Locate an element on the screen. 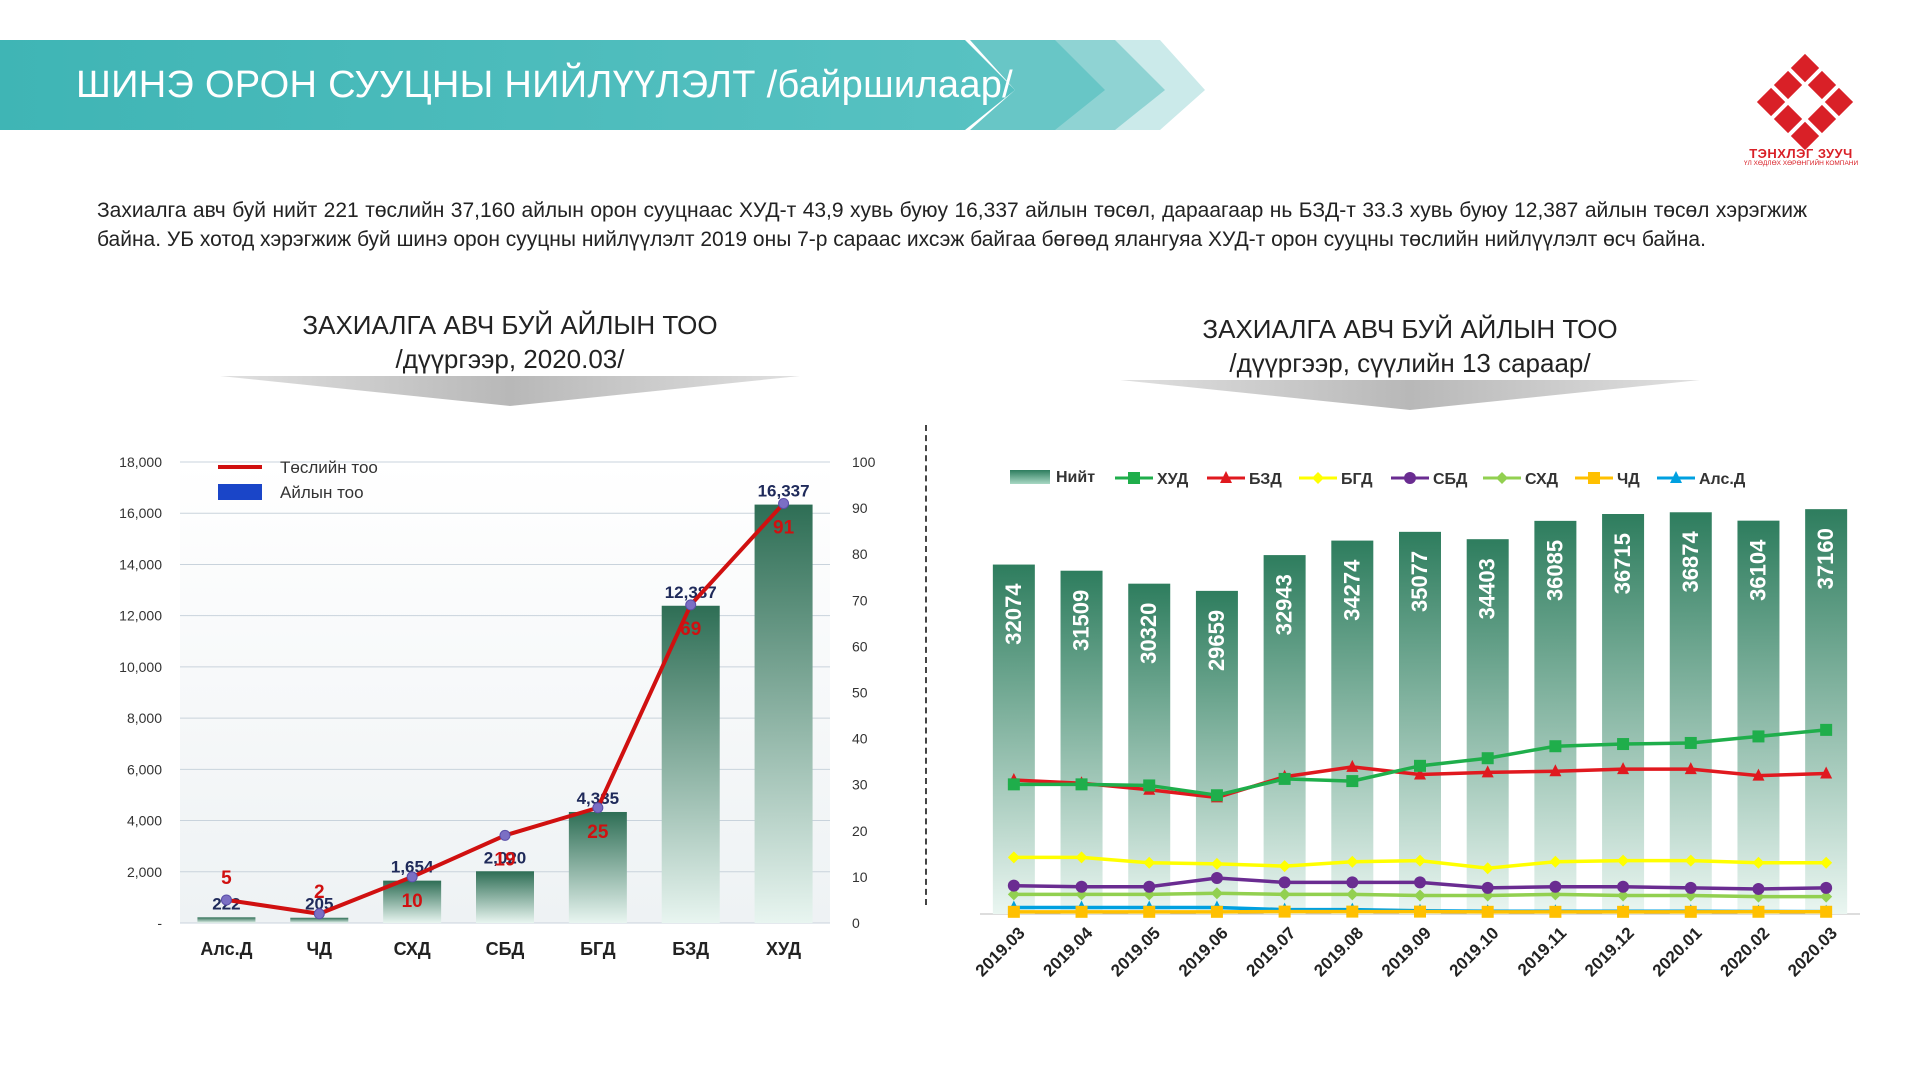 Image resolution: width=1919 pixels, height=1080 pixels. series-БГД is located at coordinates (1420, 863).